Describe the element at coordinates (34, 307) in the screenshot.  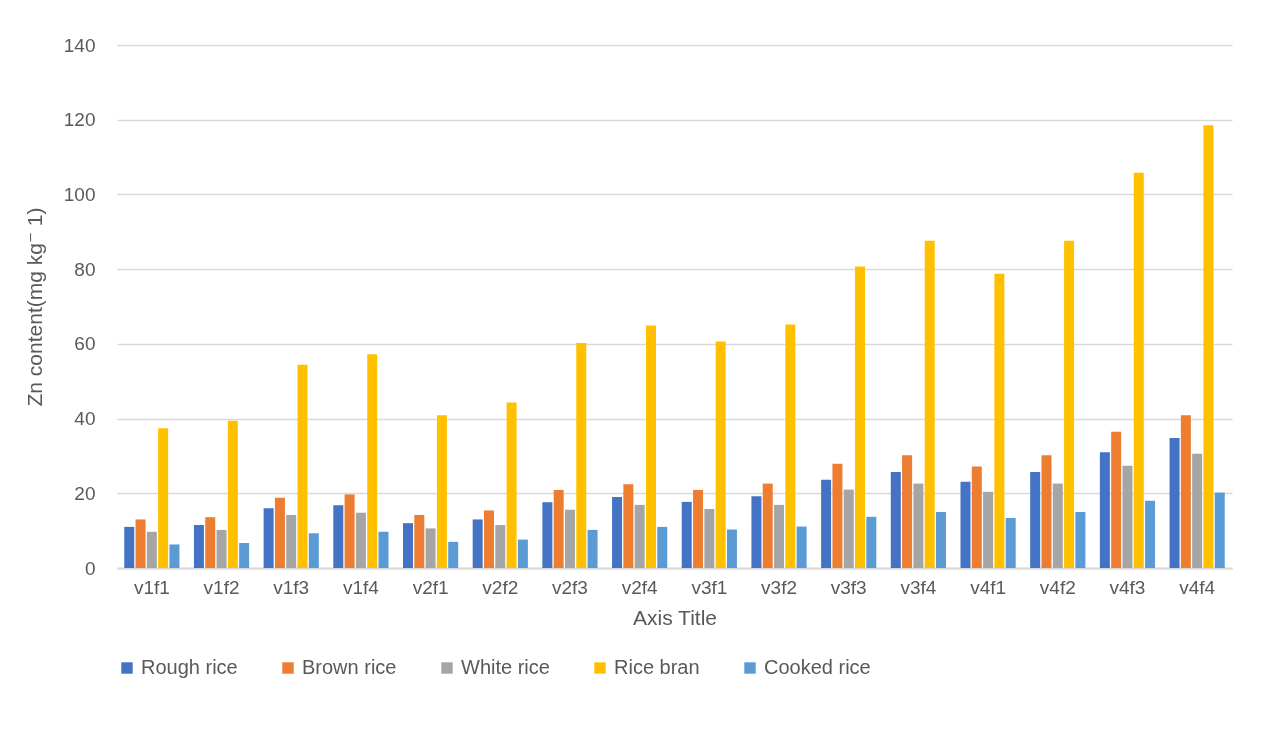
I see `y-axis-title: Zn content(mg kg⁻ 1)` at that location.